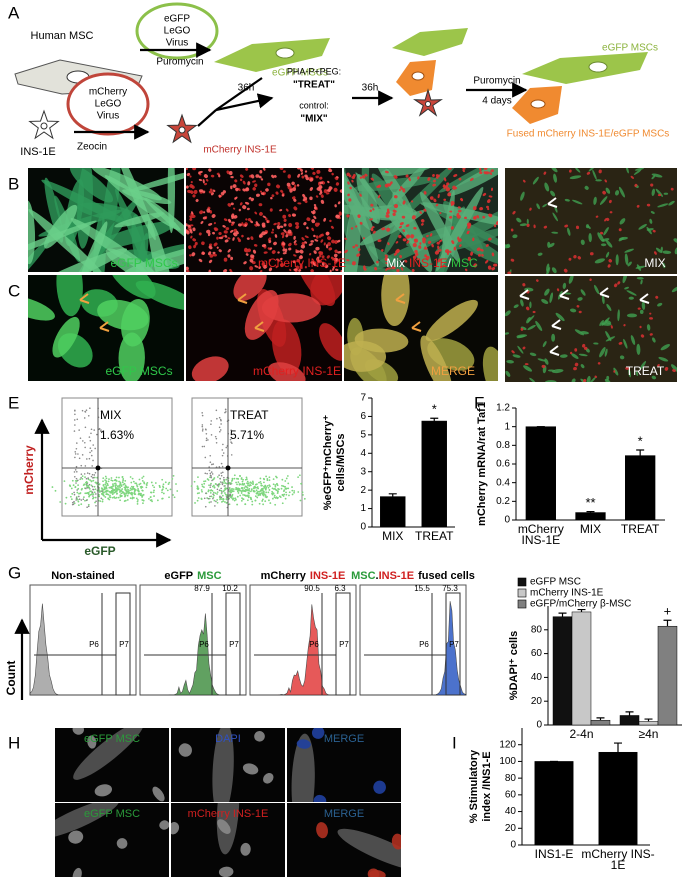 This screenshot has height=896, width=700. Describe the element at coordinates (239, 94) in the screenshot. I see `arrow` at that location.